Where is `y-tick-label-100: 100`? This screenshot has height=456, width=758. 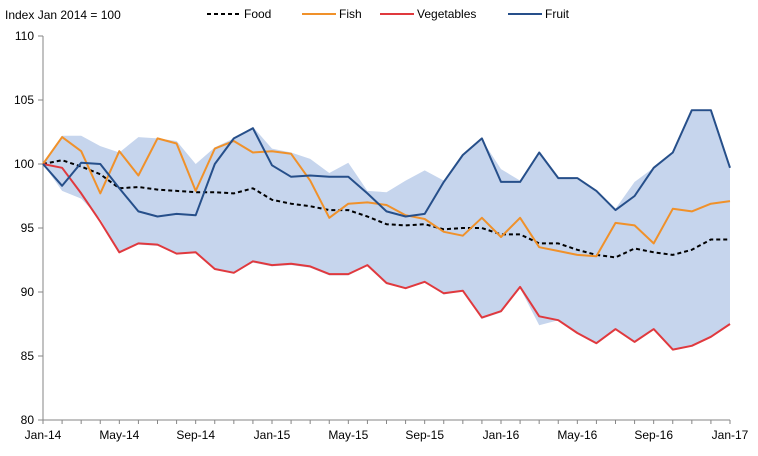 y-tick-label-100: 100 is located at coordinates (24, 164).